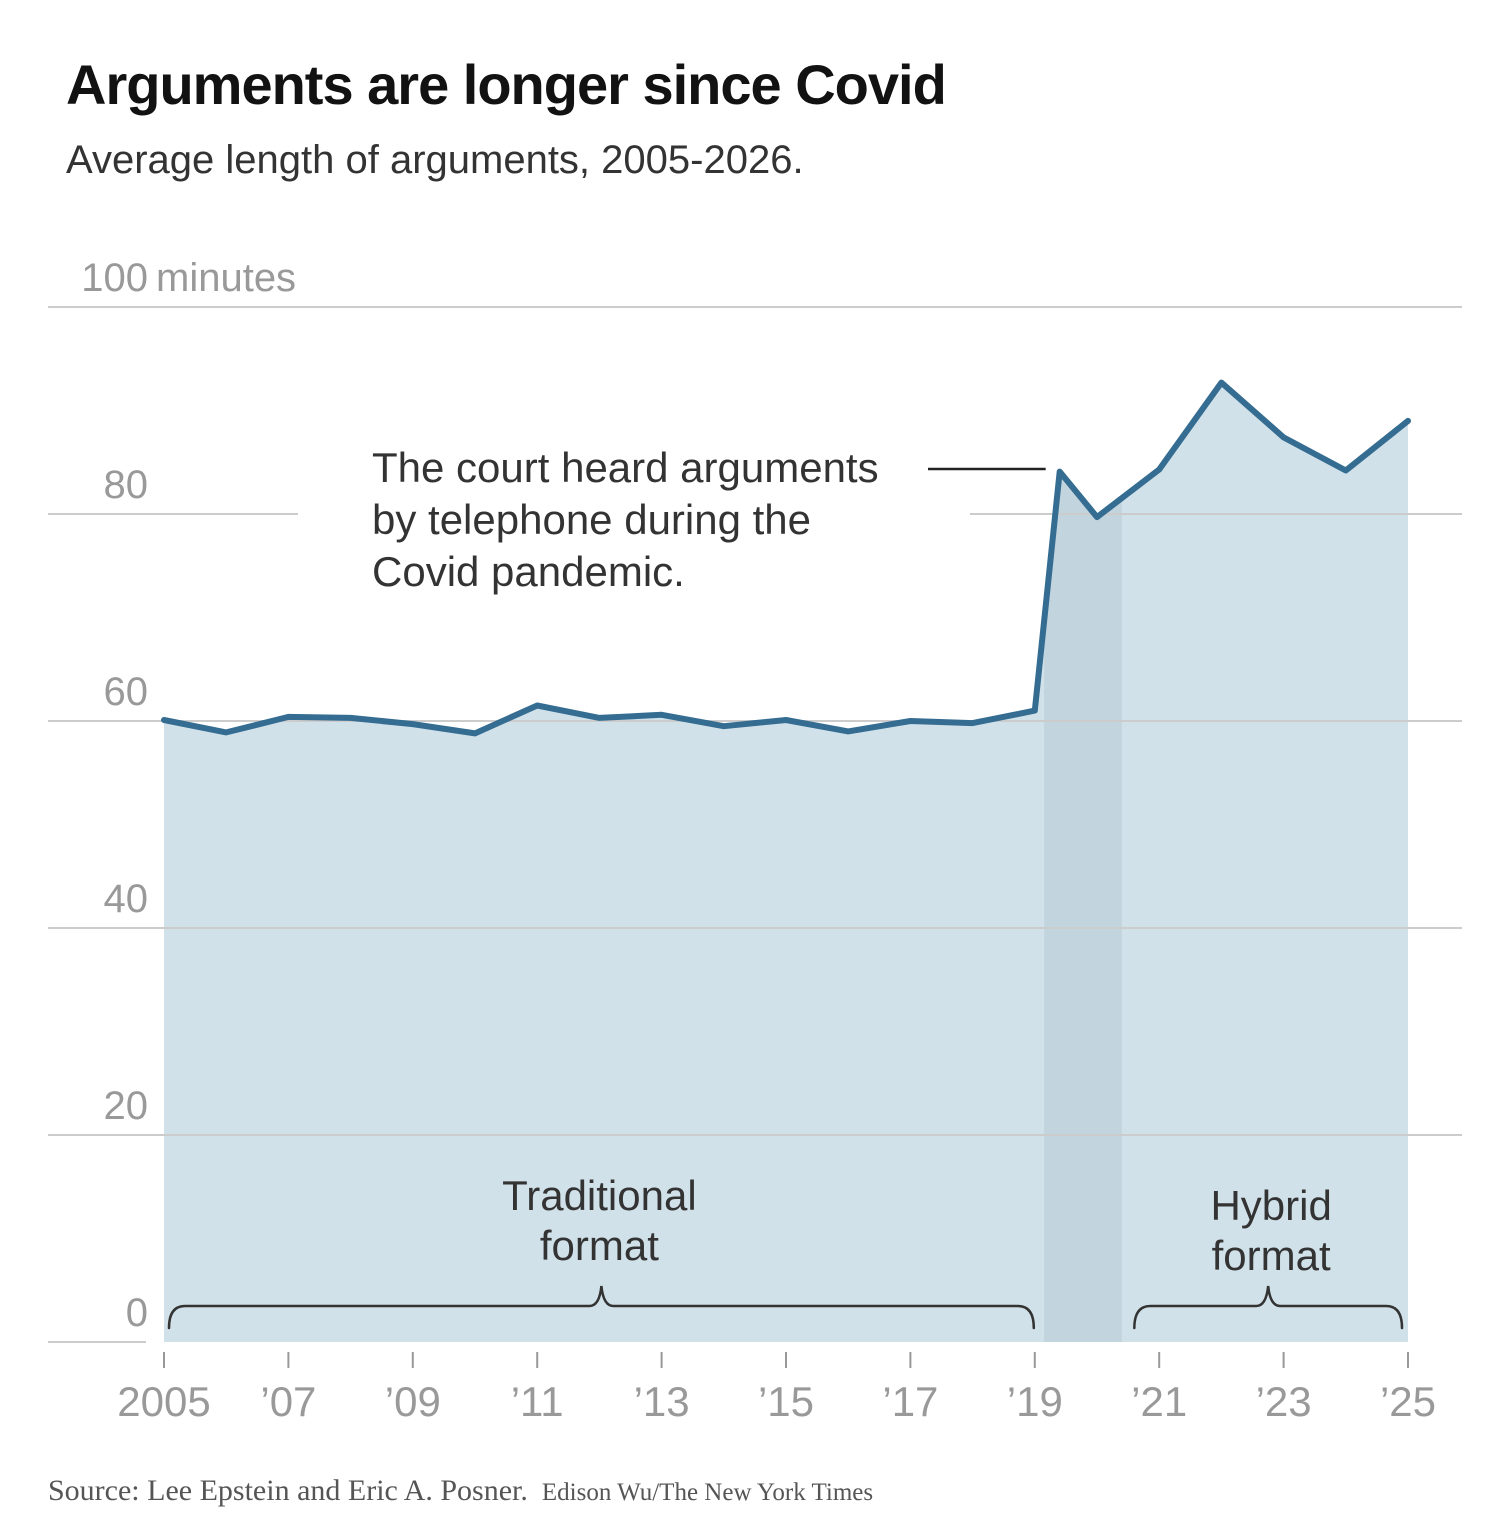 The image size is (1508, 1540). I want to click on x-tick-label-2011: ’11, so click(537, 1401).